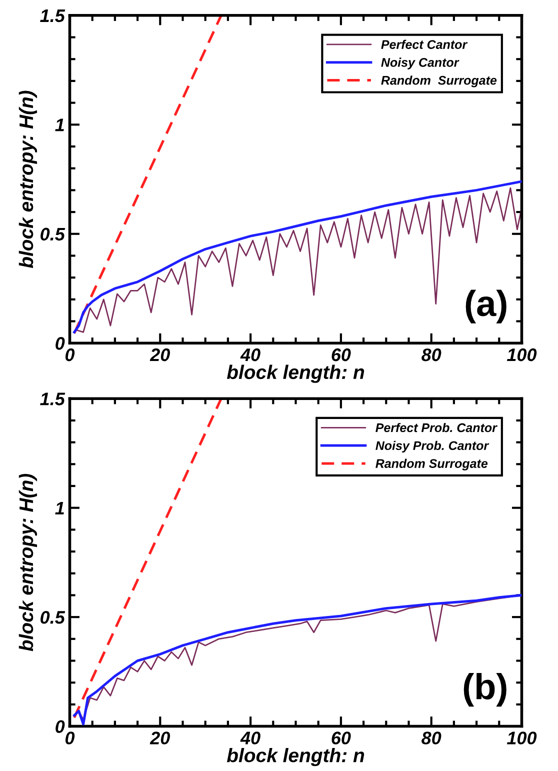 This screenshot has height=771, width=558. I want to click on legend-label: Noisy Prob. Cantor, so click(433, 446).